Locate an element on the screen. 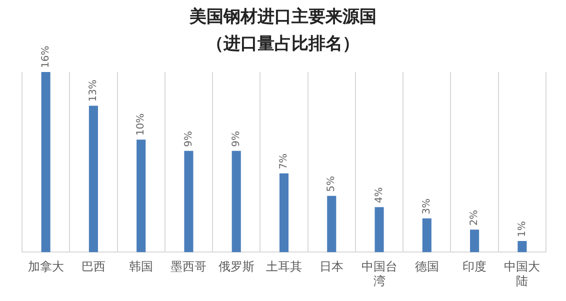  data-label: 13% is located at coordinates (94, 91).